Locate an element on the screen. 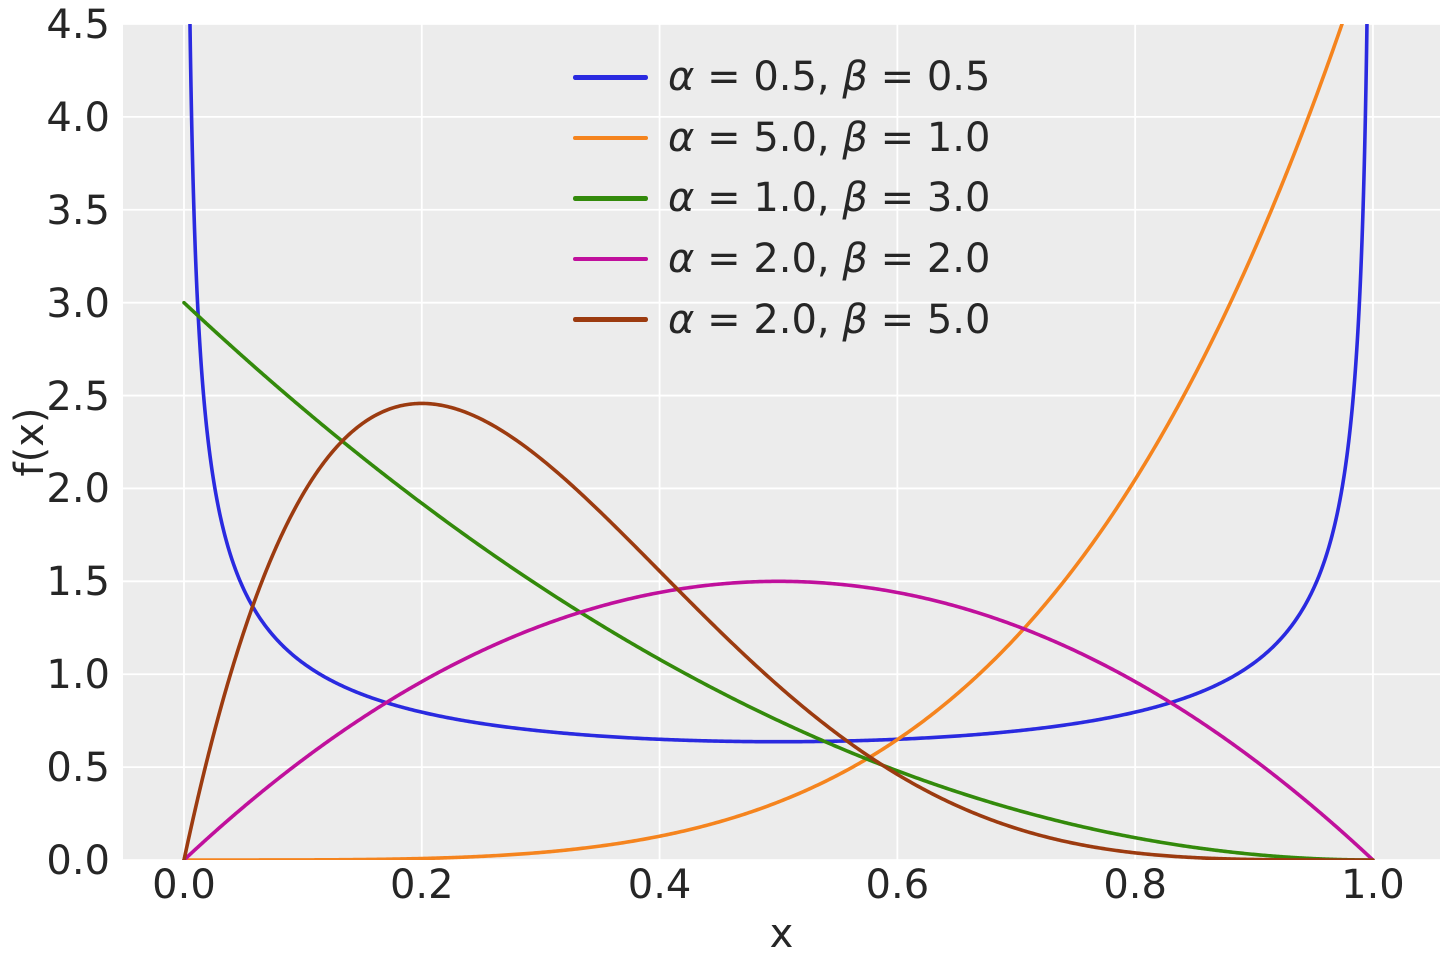  y-tick-label-1.0: 1.0 is located at coordinates (78, 675).